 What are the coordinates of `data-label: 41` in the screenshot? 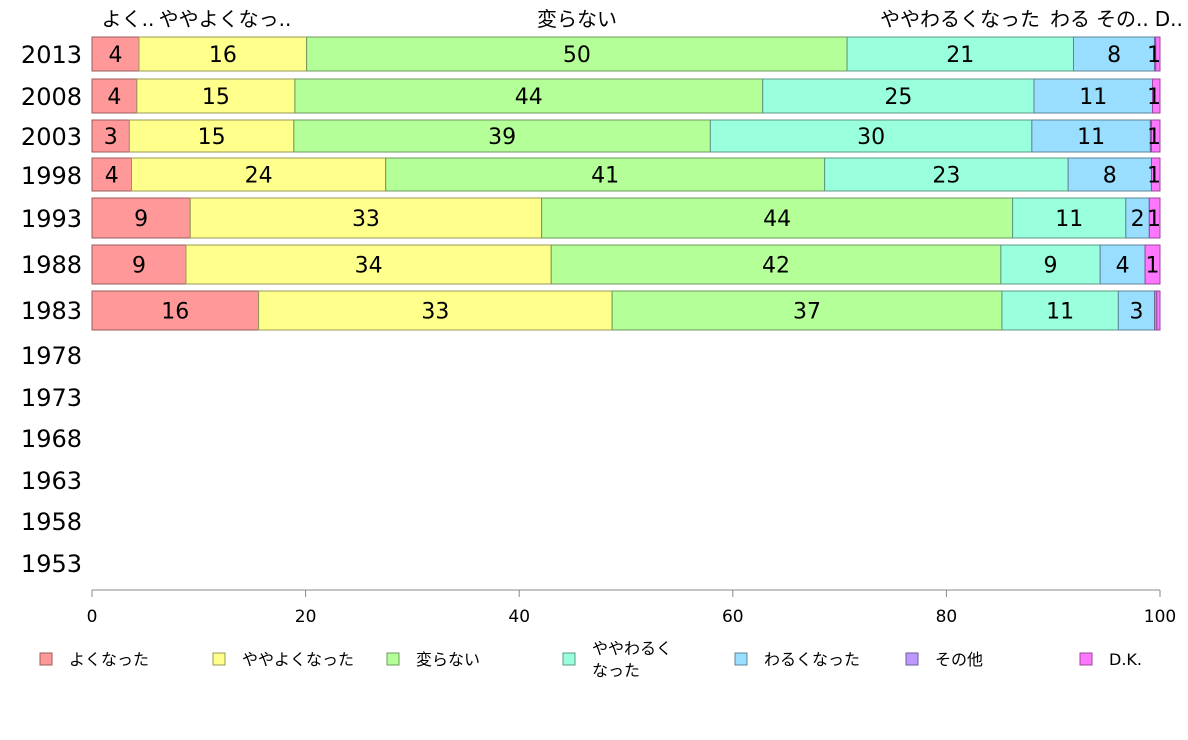 It's located at (605, 176).